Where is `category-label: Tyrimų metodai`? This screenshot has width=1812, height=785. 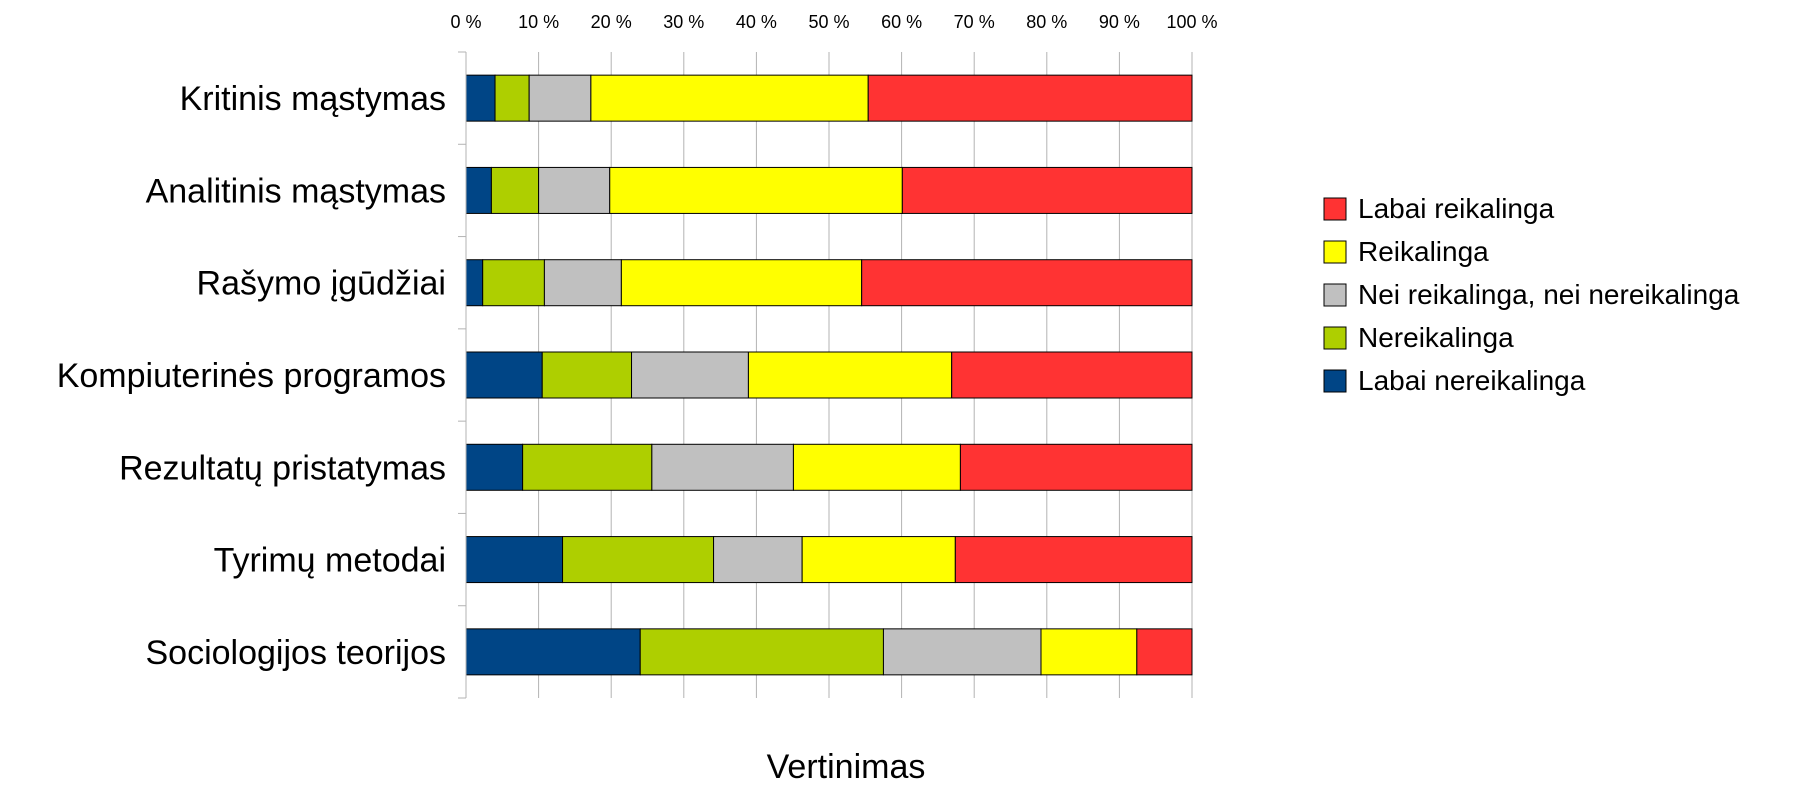 category-label: Tyrimų metodai is located at coordinates (330, 561).